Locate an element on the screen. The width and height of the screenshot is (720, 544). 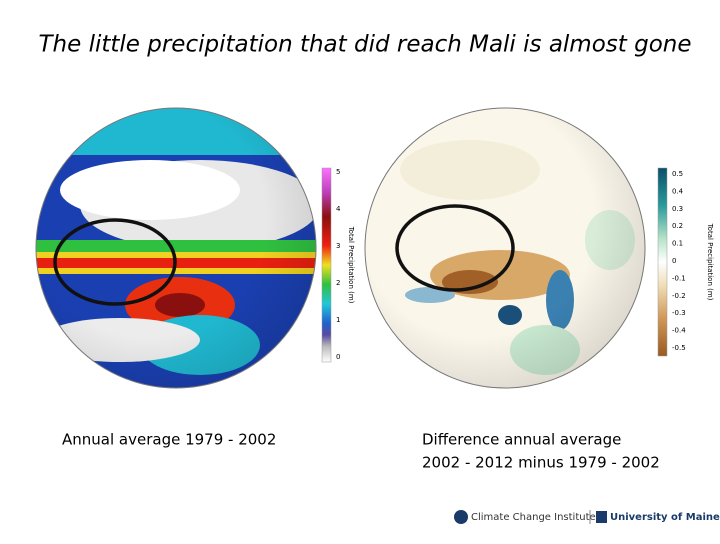
colorbar-tick-label: -0.5 is located at coordinates (679, 348).